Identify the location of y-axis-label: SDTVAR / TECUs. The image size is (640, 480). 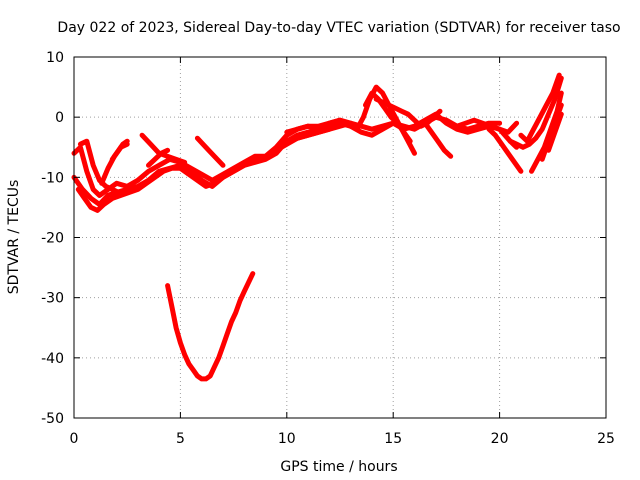
(14, 237).